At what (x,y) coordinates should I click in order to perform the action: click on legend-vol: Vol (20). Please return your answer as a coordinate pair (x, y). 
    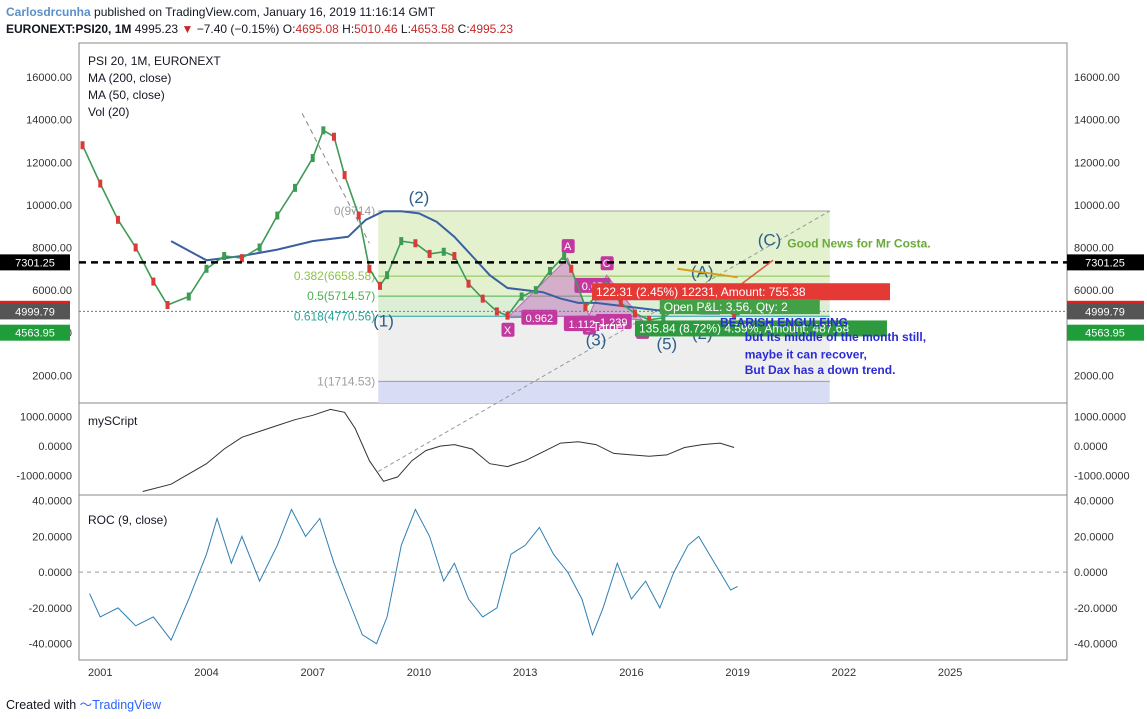
    Looking at the image, I should click on (108, 112).